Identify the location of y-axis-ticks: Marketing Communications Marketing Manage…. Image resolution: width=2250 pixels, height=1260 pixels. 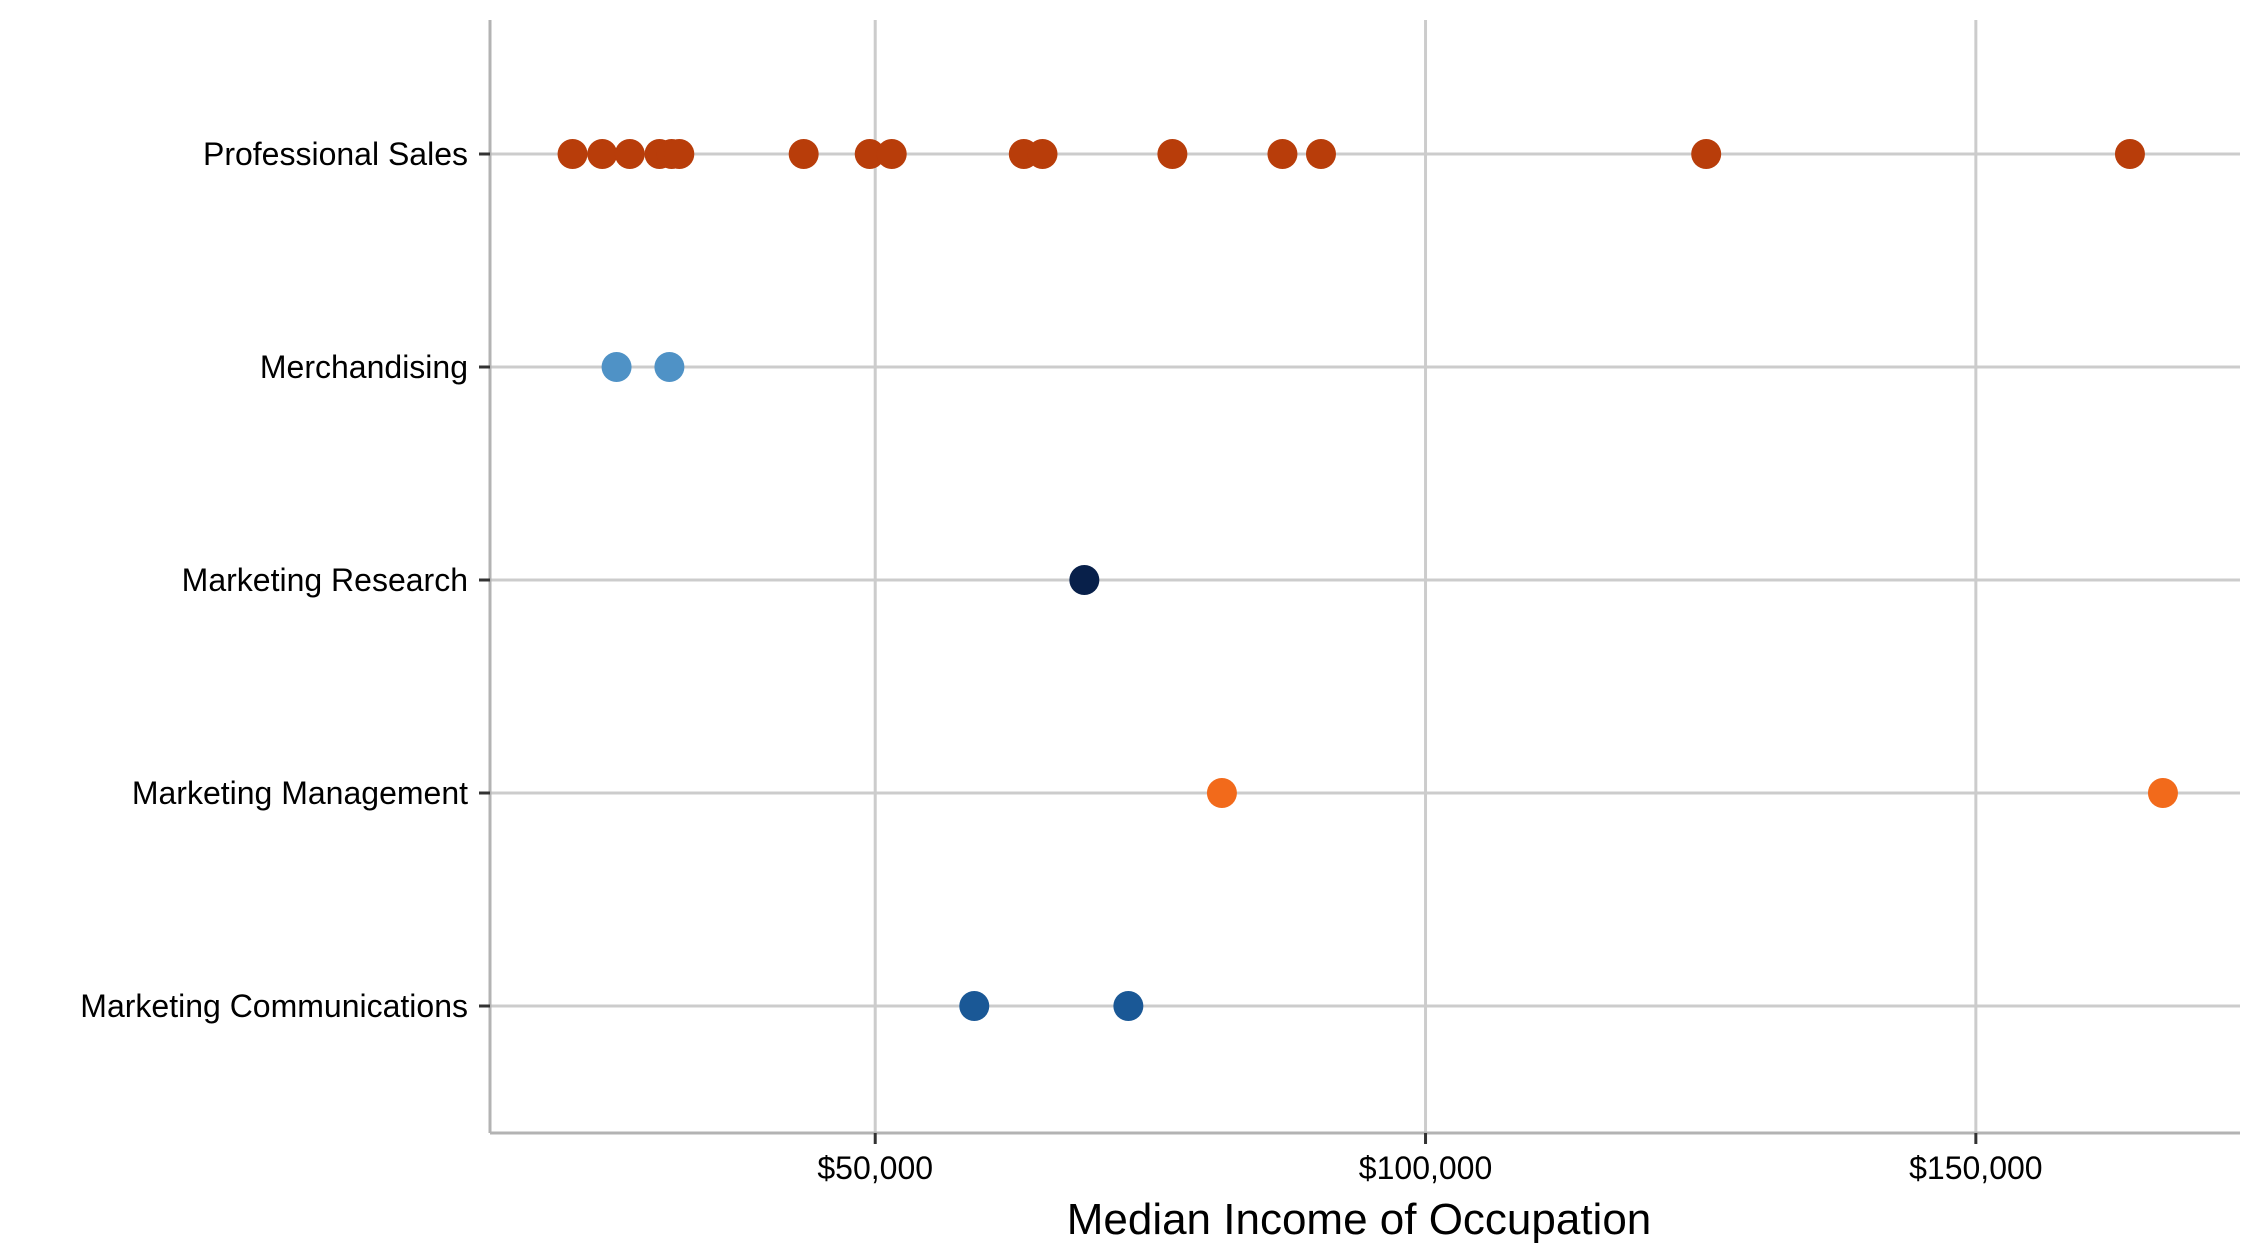
(285, 580).